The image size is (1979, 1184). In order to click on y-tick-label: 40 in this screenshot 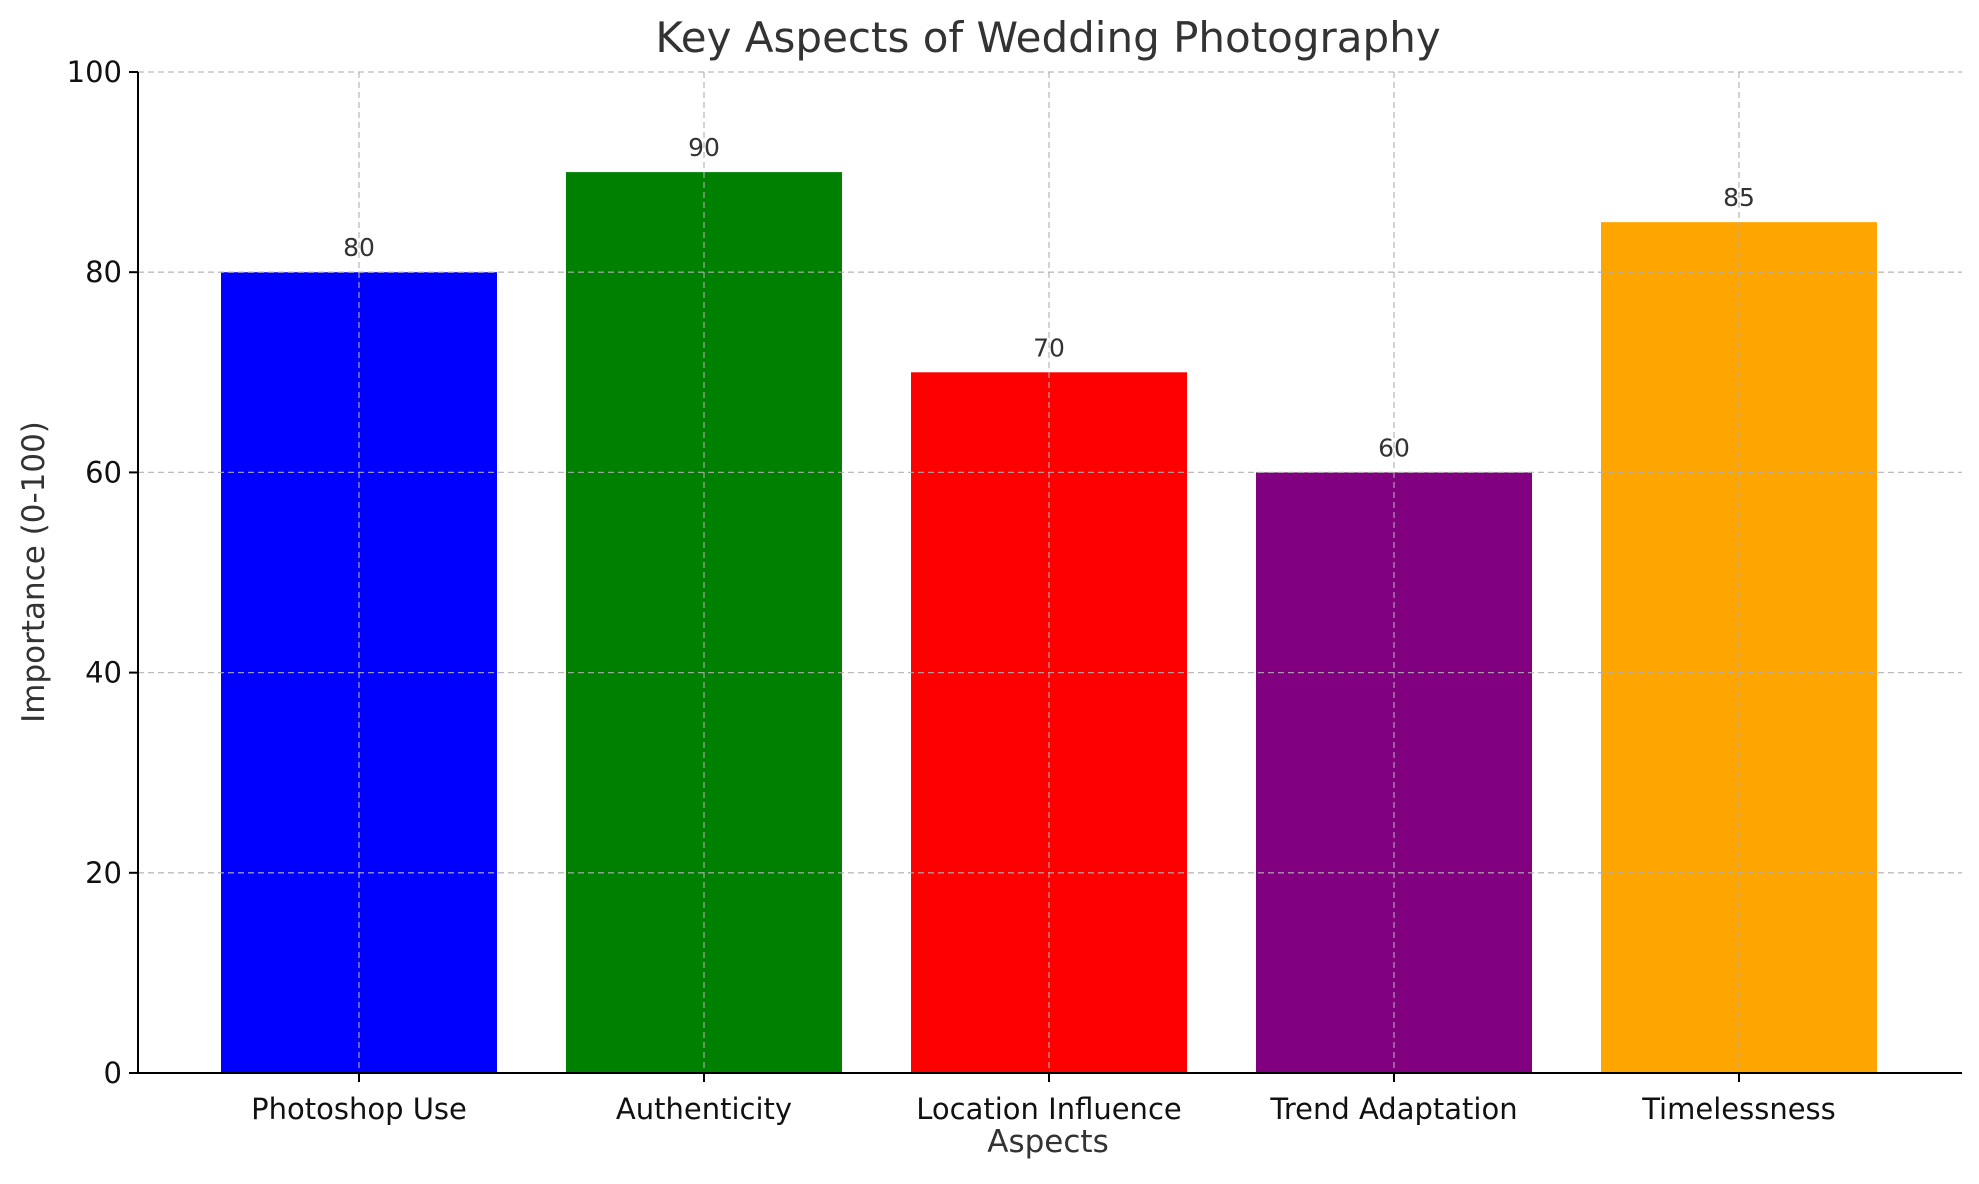, I will do `click(103, 673)`.